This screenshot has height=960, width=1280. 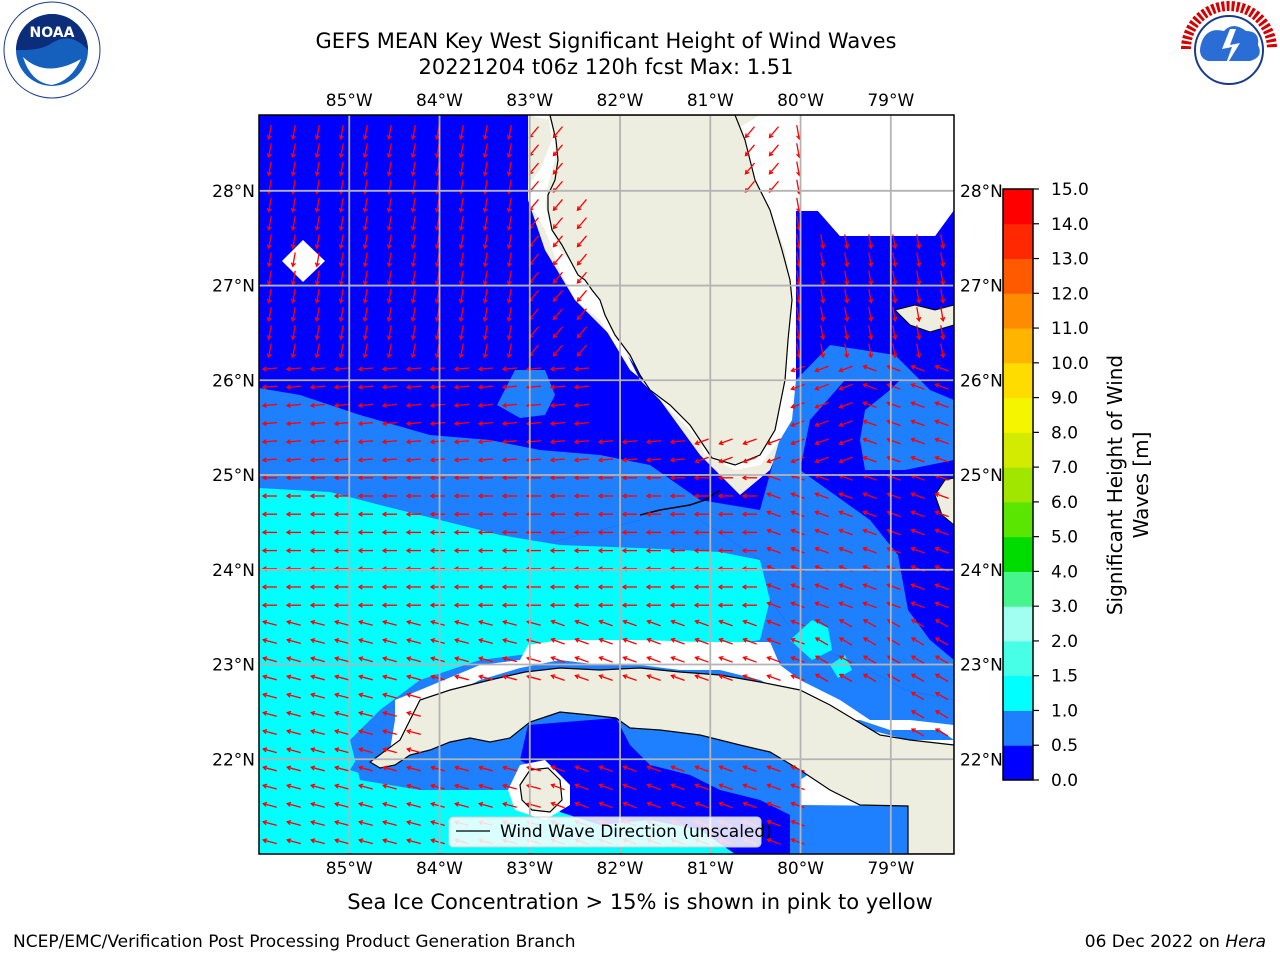 I want to click on colorbar-tick-label: 3.0, so click(x=1064, y=607).